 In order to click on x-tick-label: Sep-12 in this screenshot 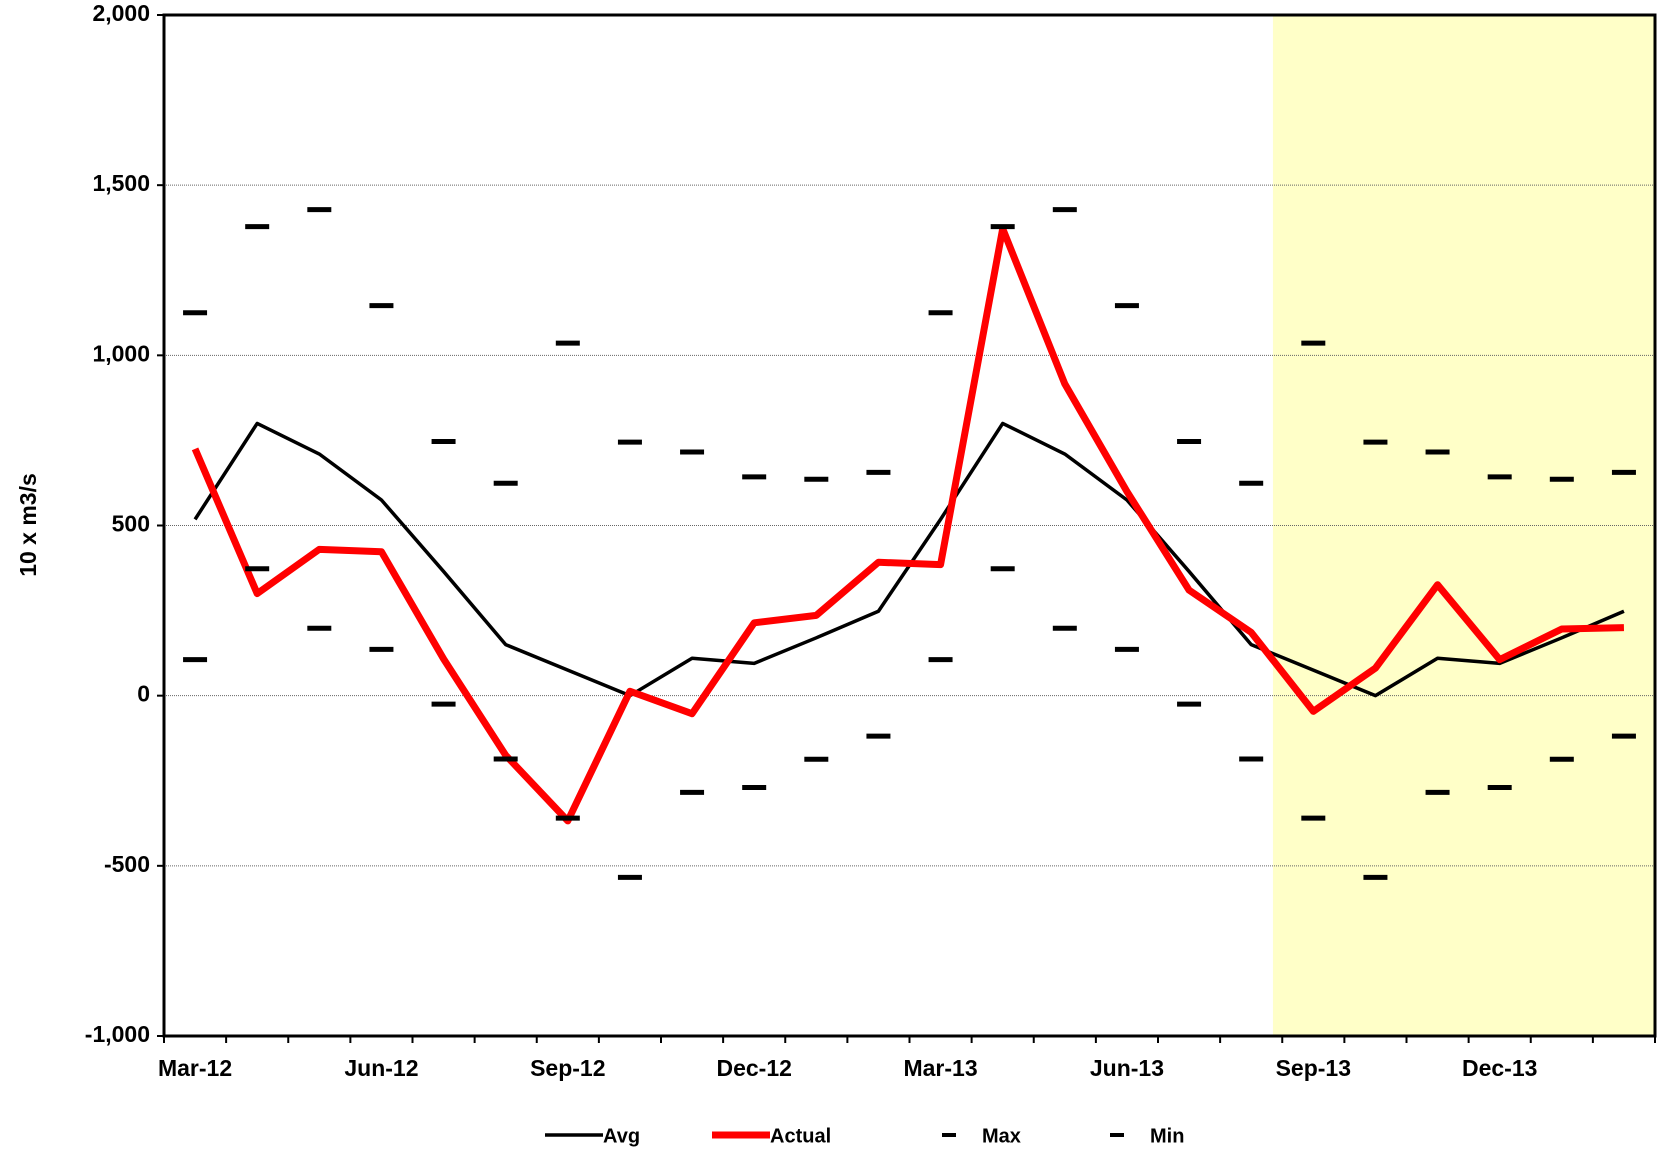, I will do `click(567, 1068)`.